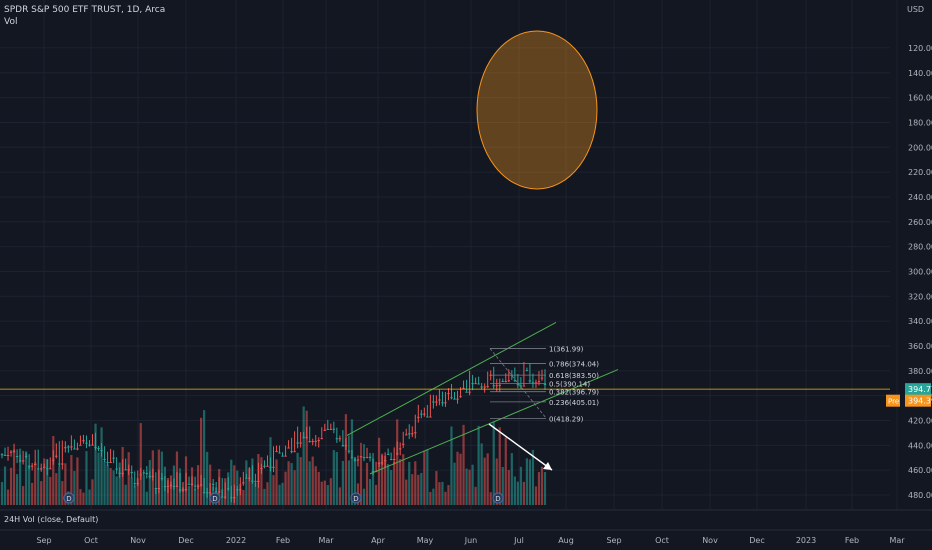 The width and height of the screenshot is (932, 550). I want to click on volume-arrow-line, so click(520, 447).